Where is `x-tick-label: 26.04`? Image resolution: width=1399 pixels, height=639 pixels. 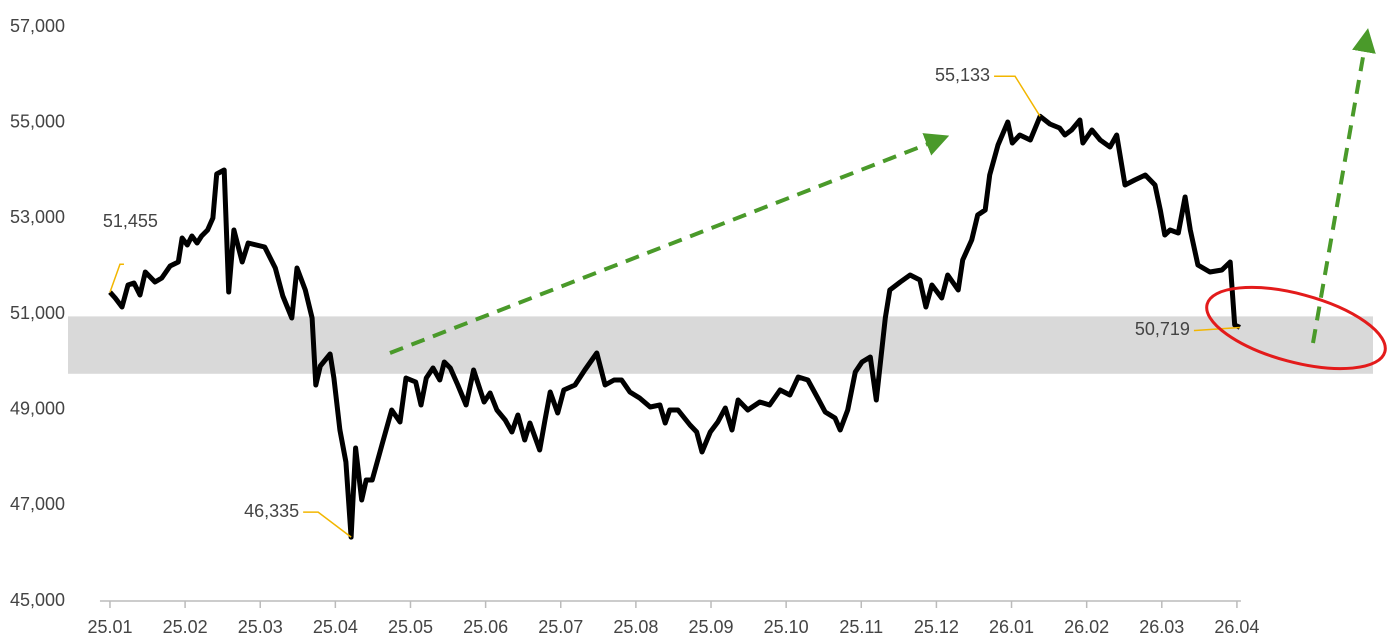
x-tick-label: 26.04 is located at coordinates (1236, 627).